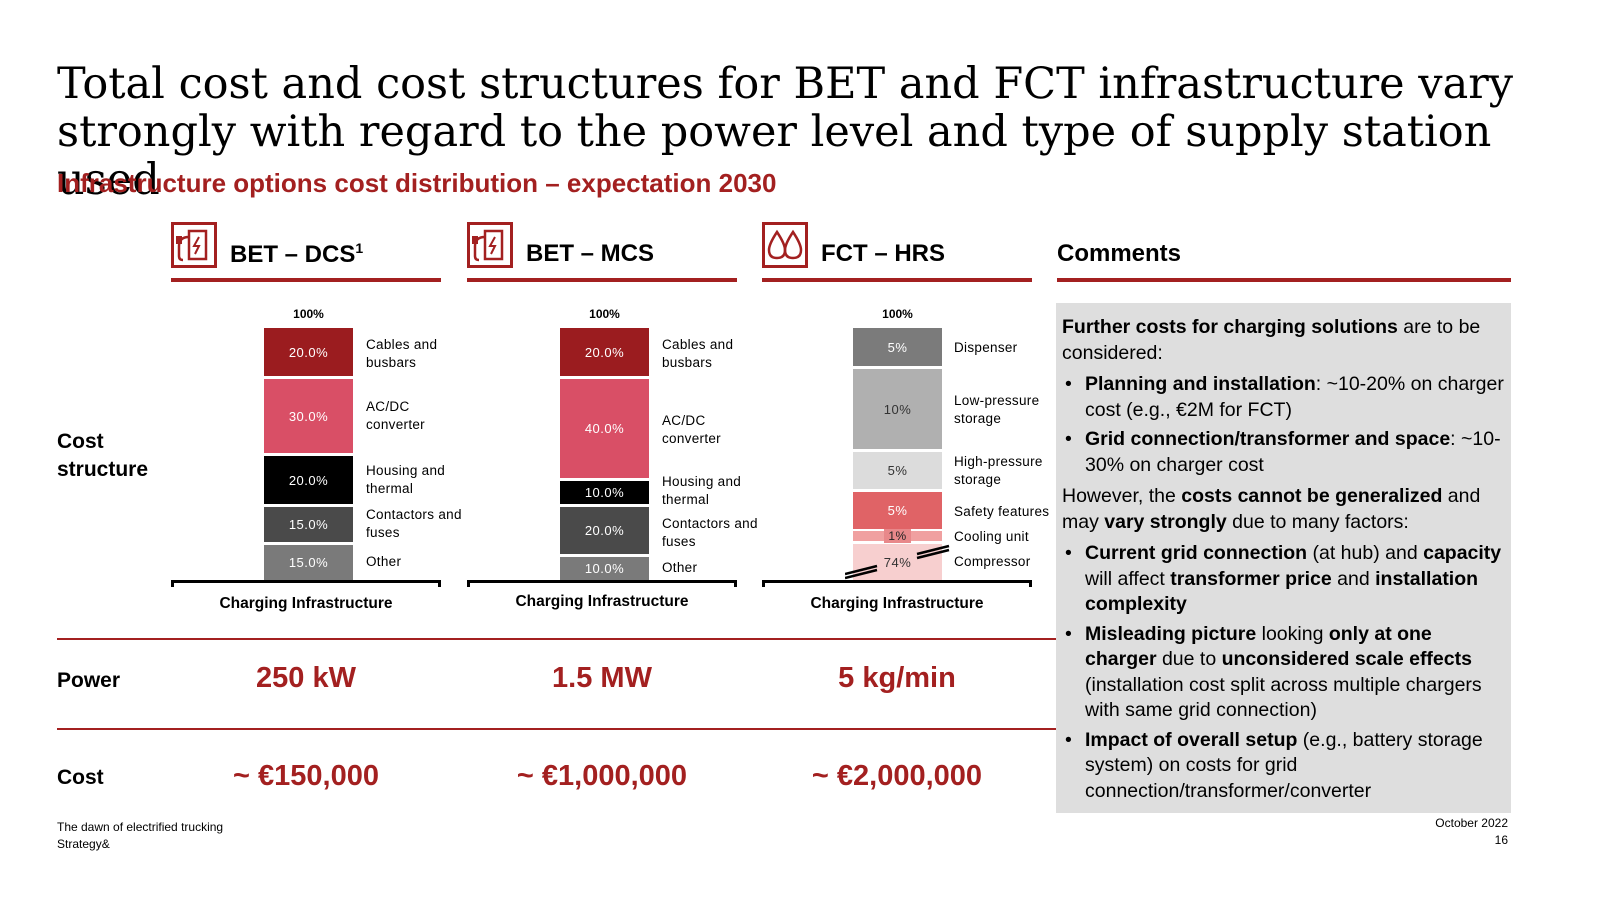 The height and width of the screenshot is (900, 1600). What do you see at coordinates (1444, 832) in the screenshot?
I see `footer-right: October 2022 16` at bounding box center [1444, 832].